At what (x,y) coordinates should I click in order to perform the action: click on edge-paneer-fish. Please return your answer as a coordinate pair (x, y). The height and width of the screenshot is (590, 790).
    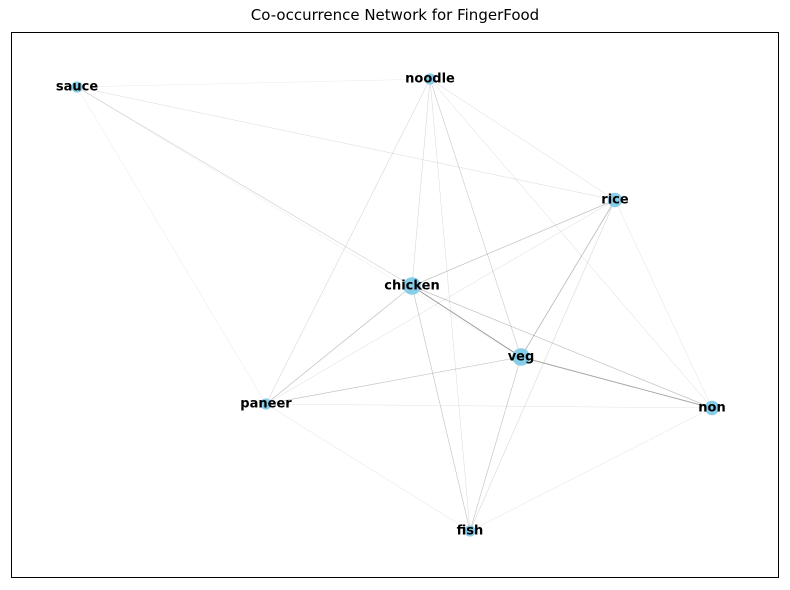
    Looking at the image, I should click on (368, 467).